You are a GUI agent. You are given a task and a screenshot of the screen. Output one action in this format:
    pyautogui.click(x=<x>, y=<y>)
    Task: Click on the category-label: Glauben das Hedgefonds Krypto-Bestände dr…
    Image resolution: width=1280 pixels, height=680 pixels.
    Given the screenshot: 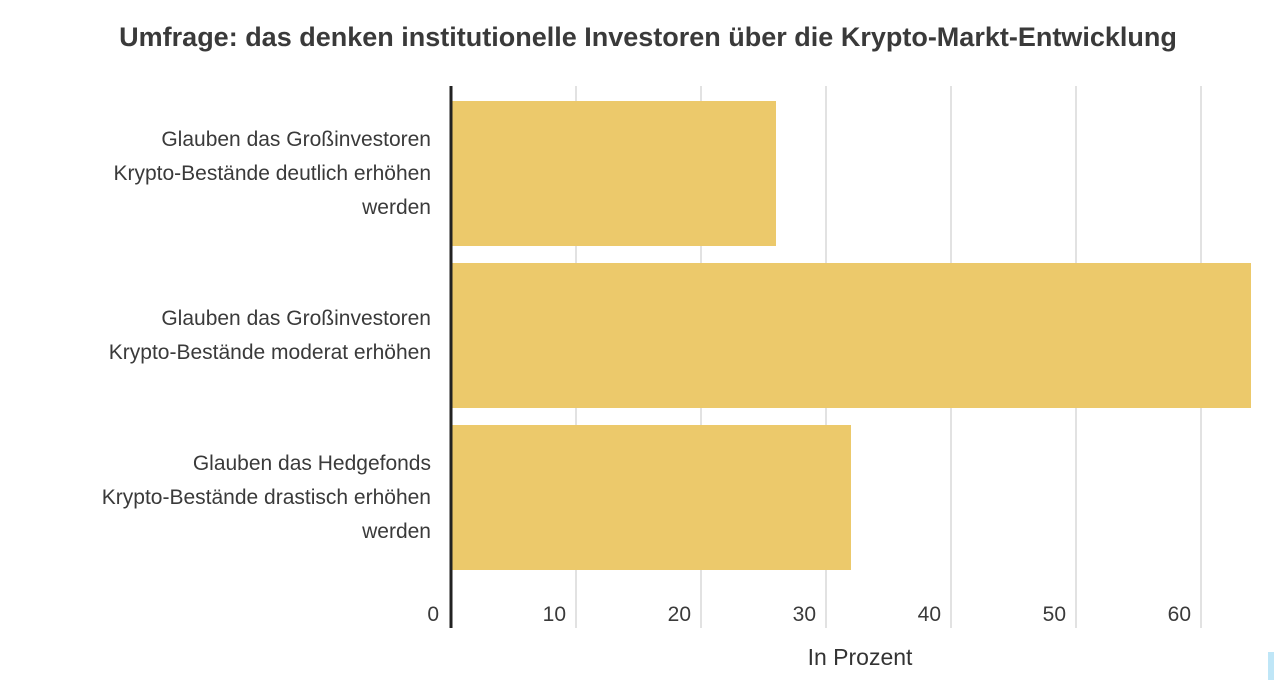 What is the action you would take?
    pyautogui.click(x=216, y=498)
    